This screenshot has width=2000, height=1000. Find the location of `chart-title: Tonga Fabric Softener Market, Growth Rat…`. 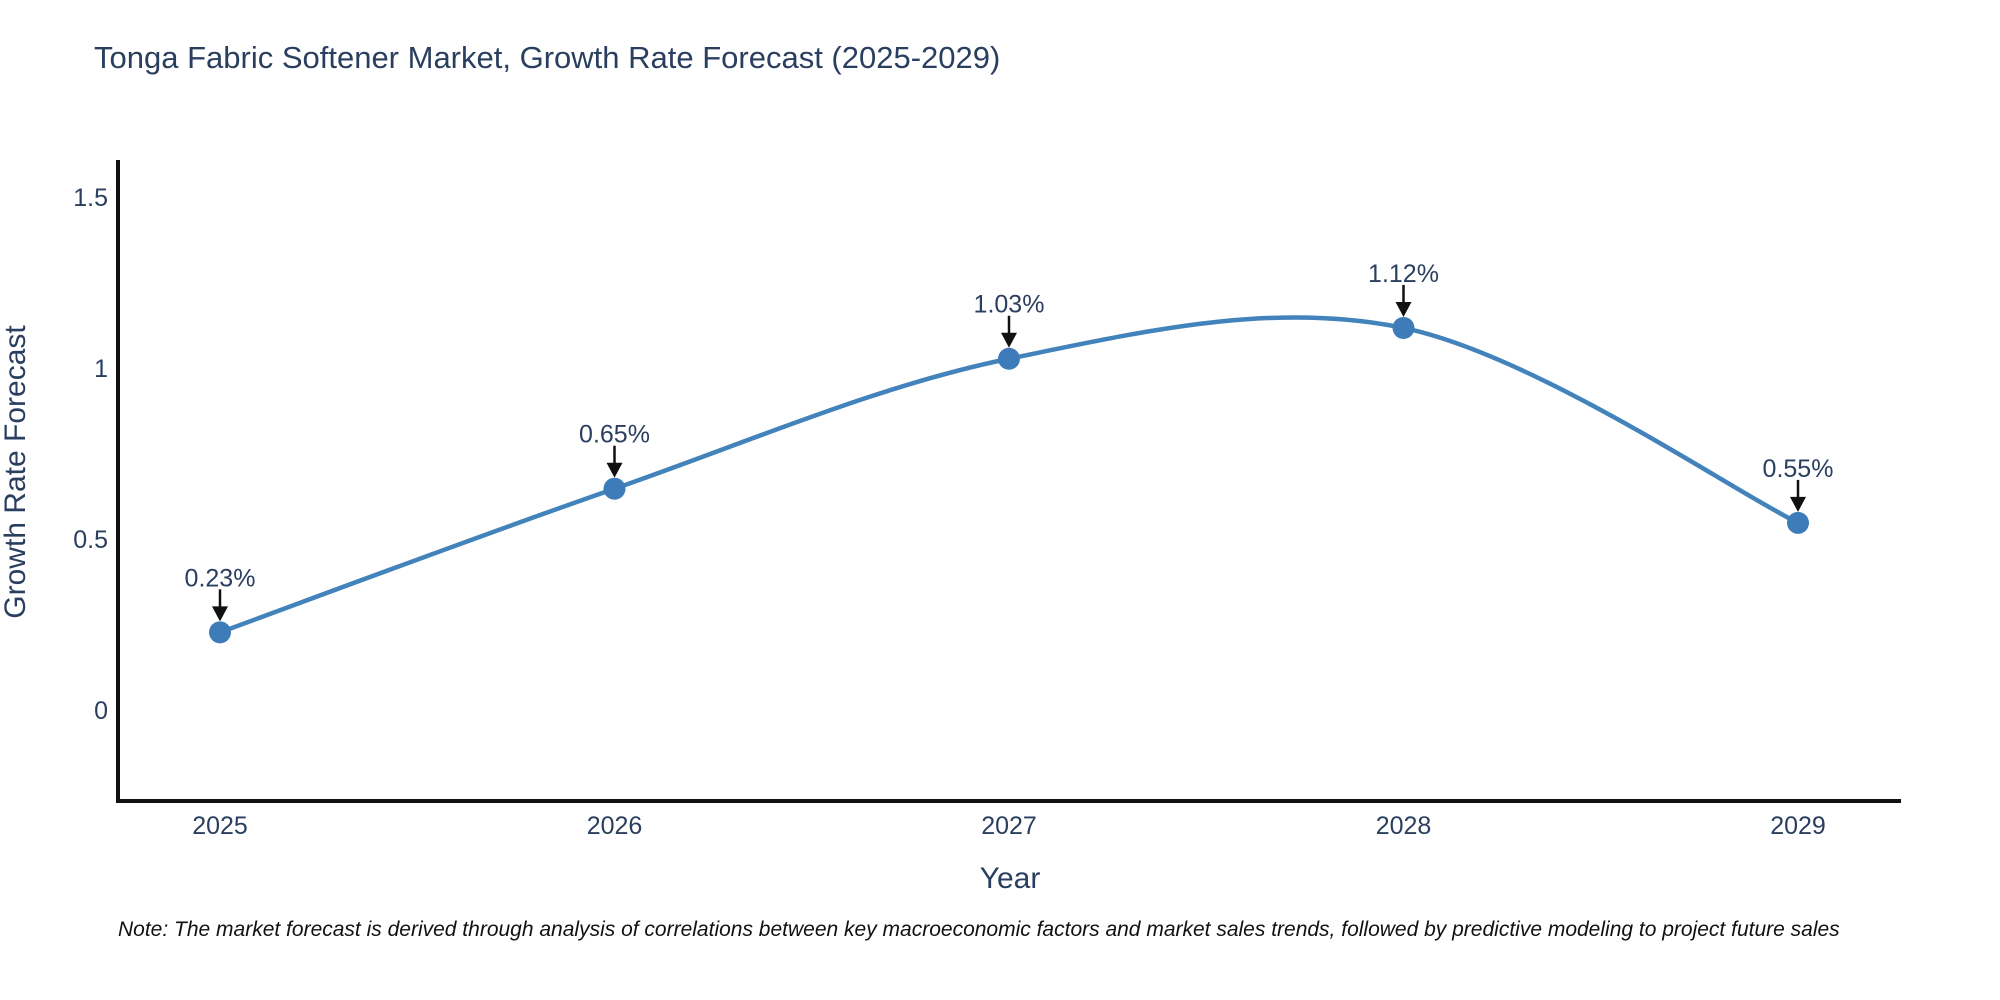

chart-title: Tonga Fabric Softener Market, Growth Rat… is located at coordinates (547, 57).